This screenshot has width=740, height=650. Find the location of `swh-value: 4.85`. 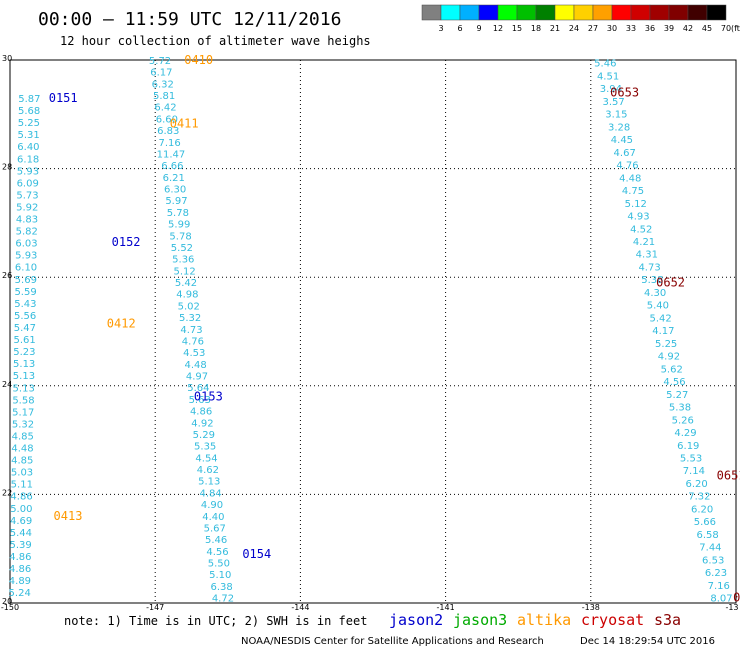

swh-value: 4.85 is located at coordinates (22, 461).